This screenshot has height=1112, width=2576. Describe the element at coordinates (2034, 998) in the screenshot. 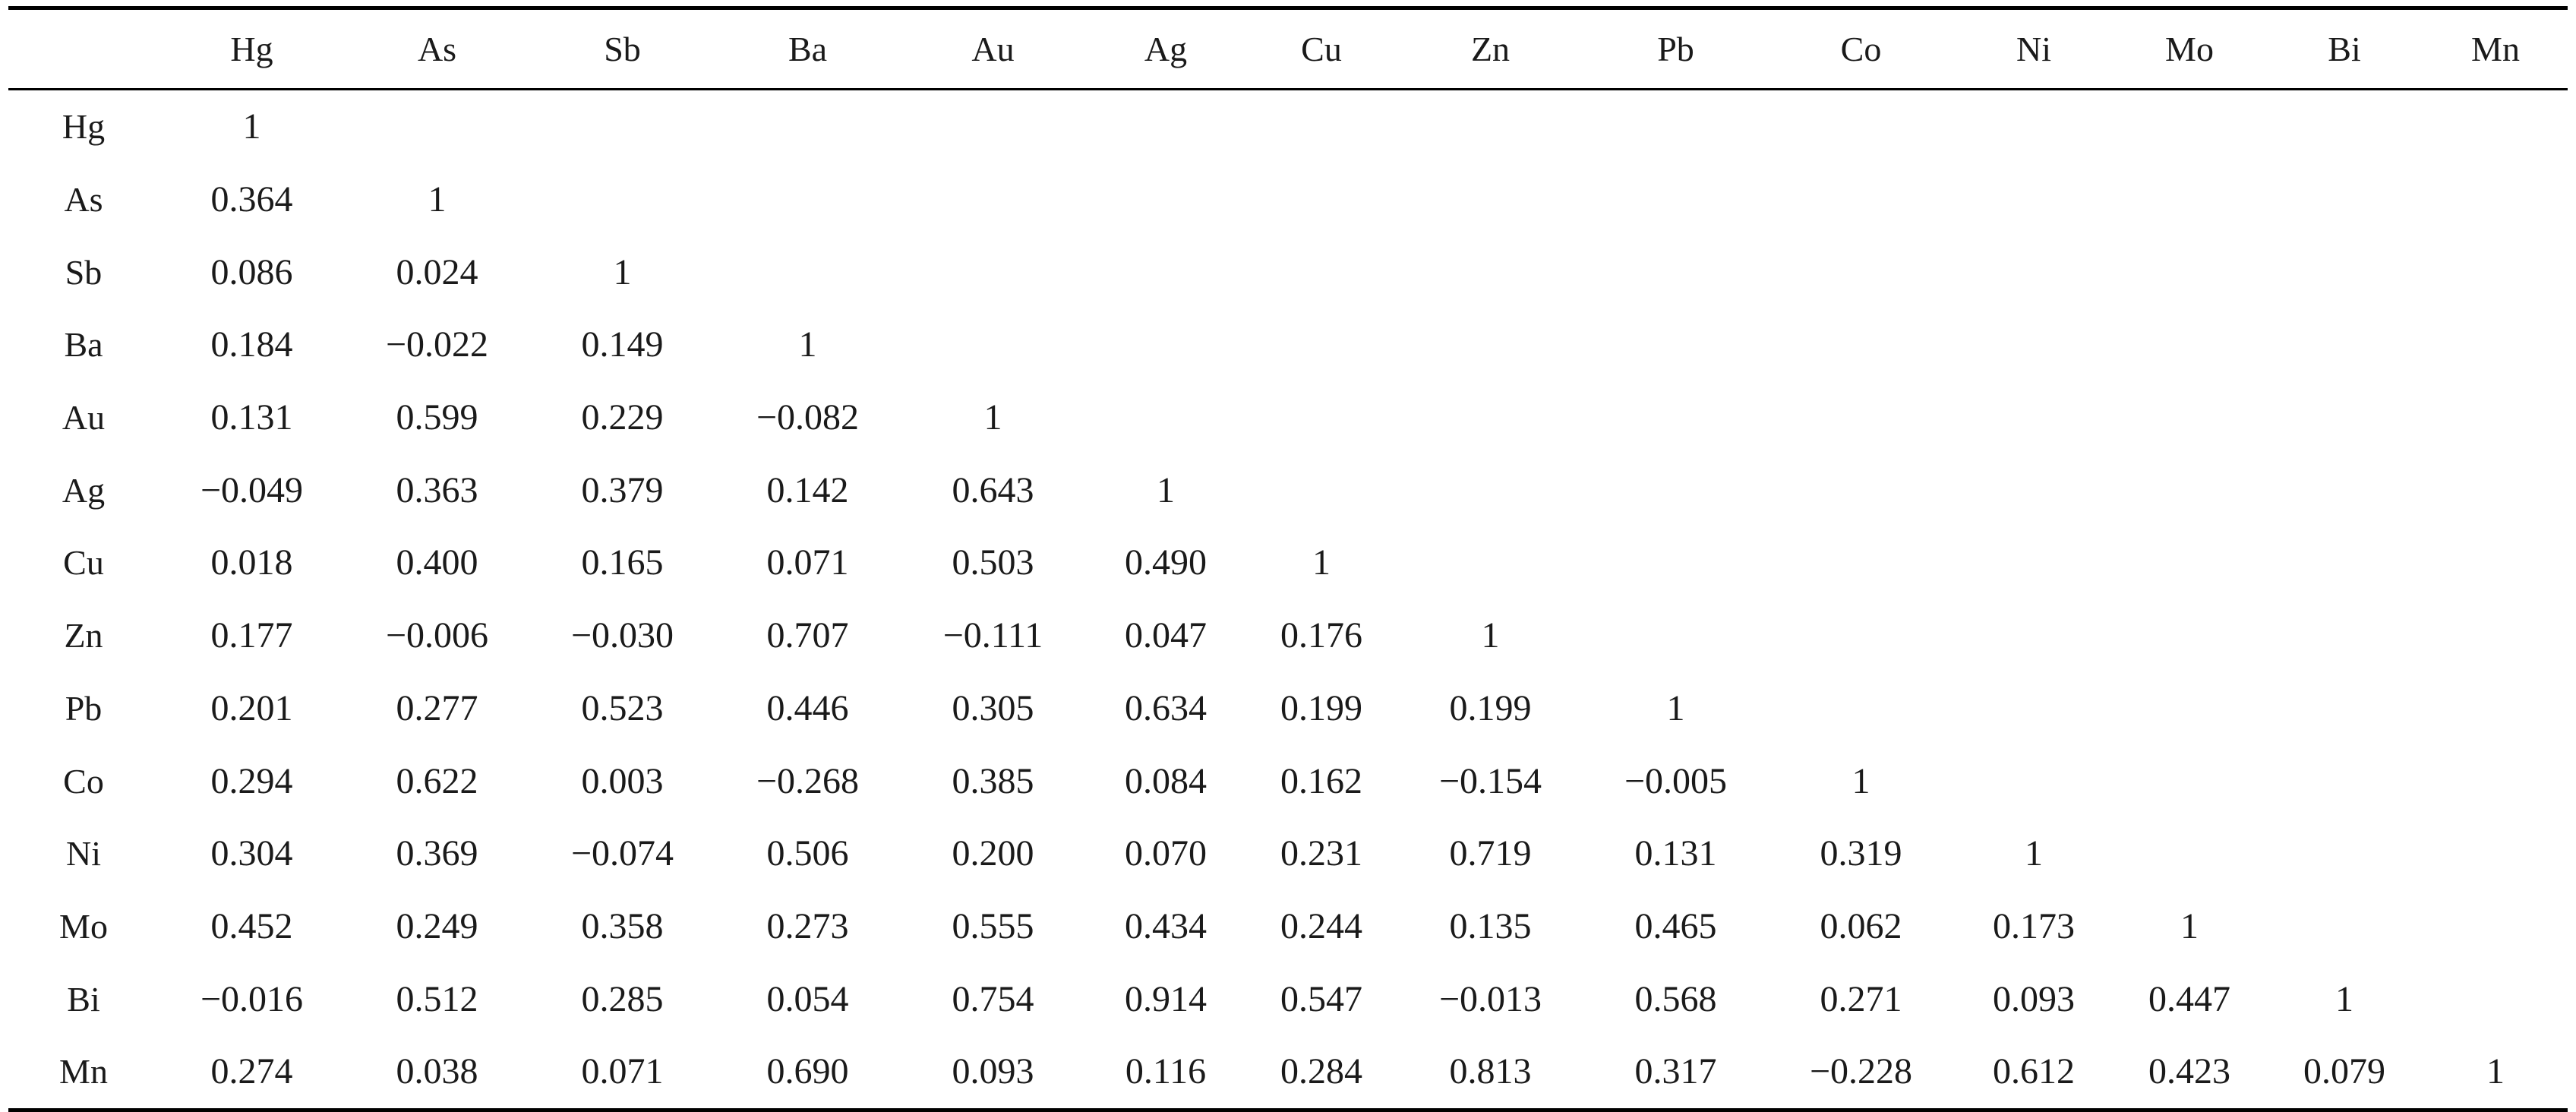

I see `table-cell: 0.093` at that location.